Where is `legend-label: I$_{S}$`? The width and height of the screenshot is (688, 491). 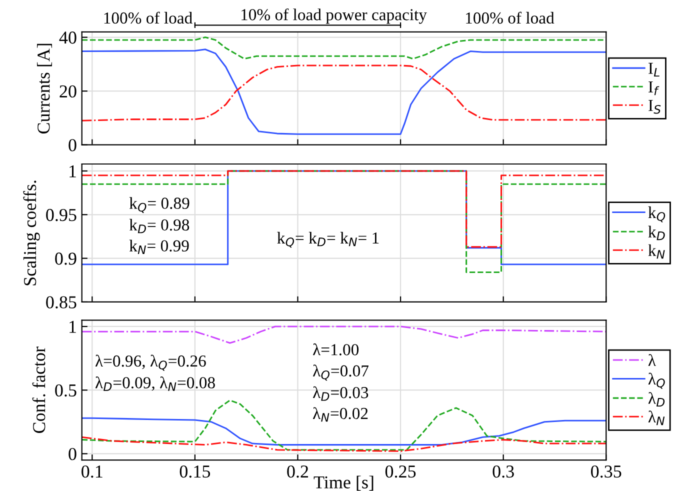 legend-label: I$_{S}$ is located at coordinates (654, 107).